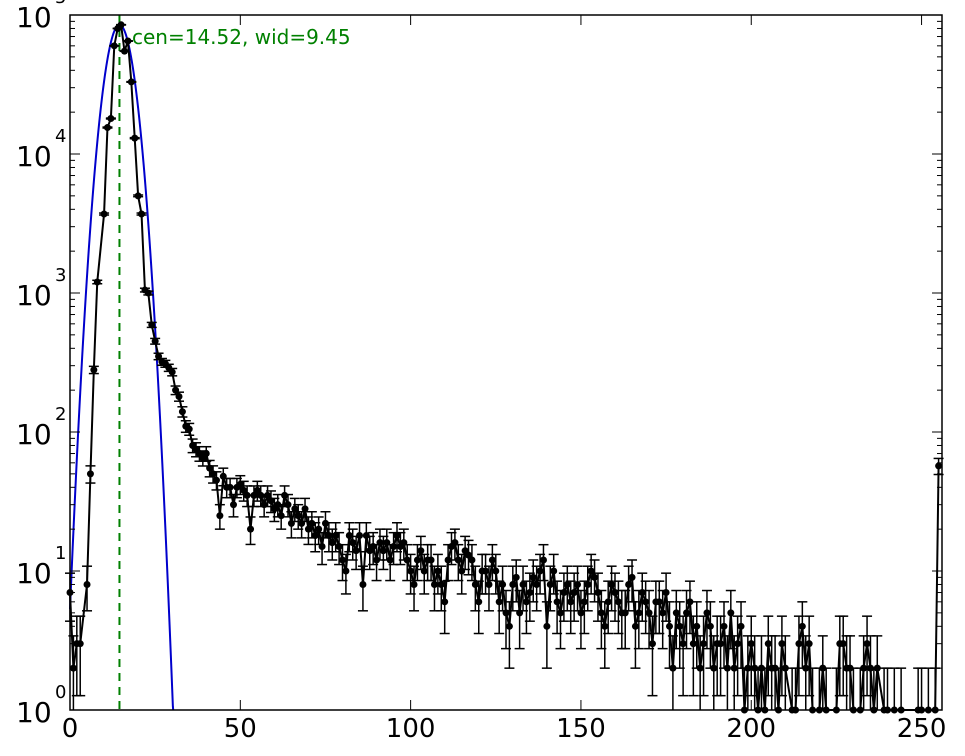 The width and height of the screenshot is (965, 756). Describe the element at coordinates (60, 275) in the screenshot. I see `y-tick-label-exponent: 3` at that location.